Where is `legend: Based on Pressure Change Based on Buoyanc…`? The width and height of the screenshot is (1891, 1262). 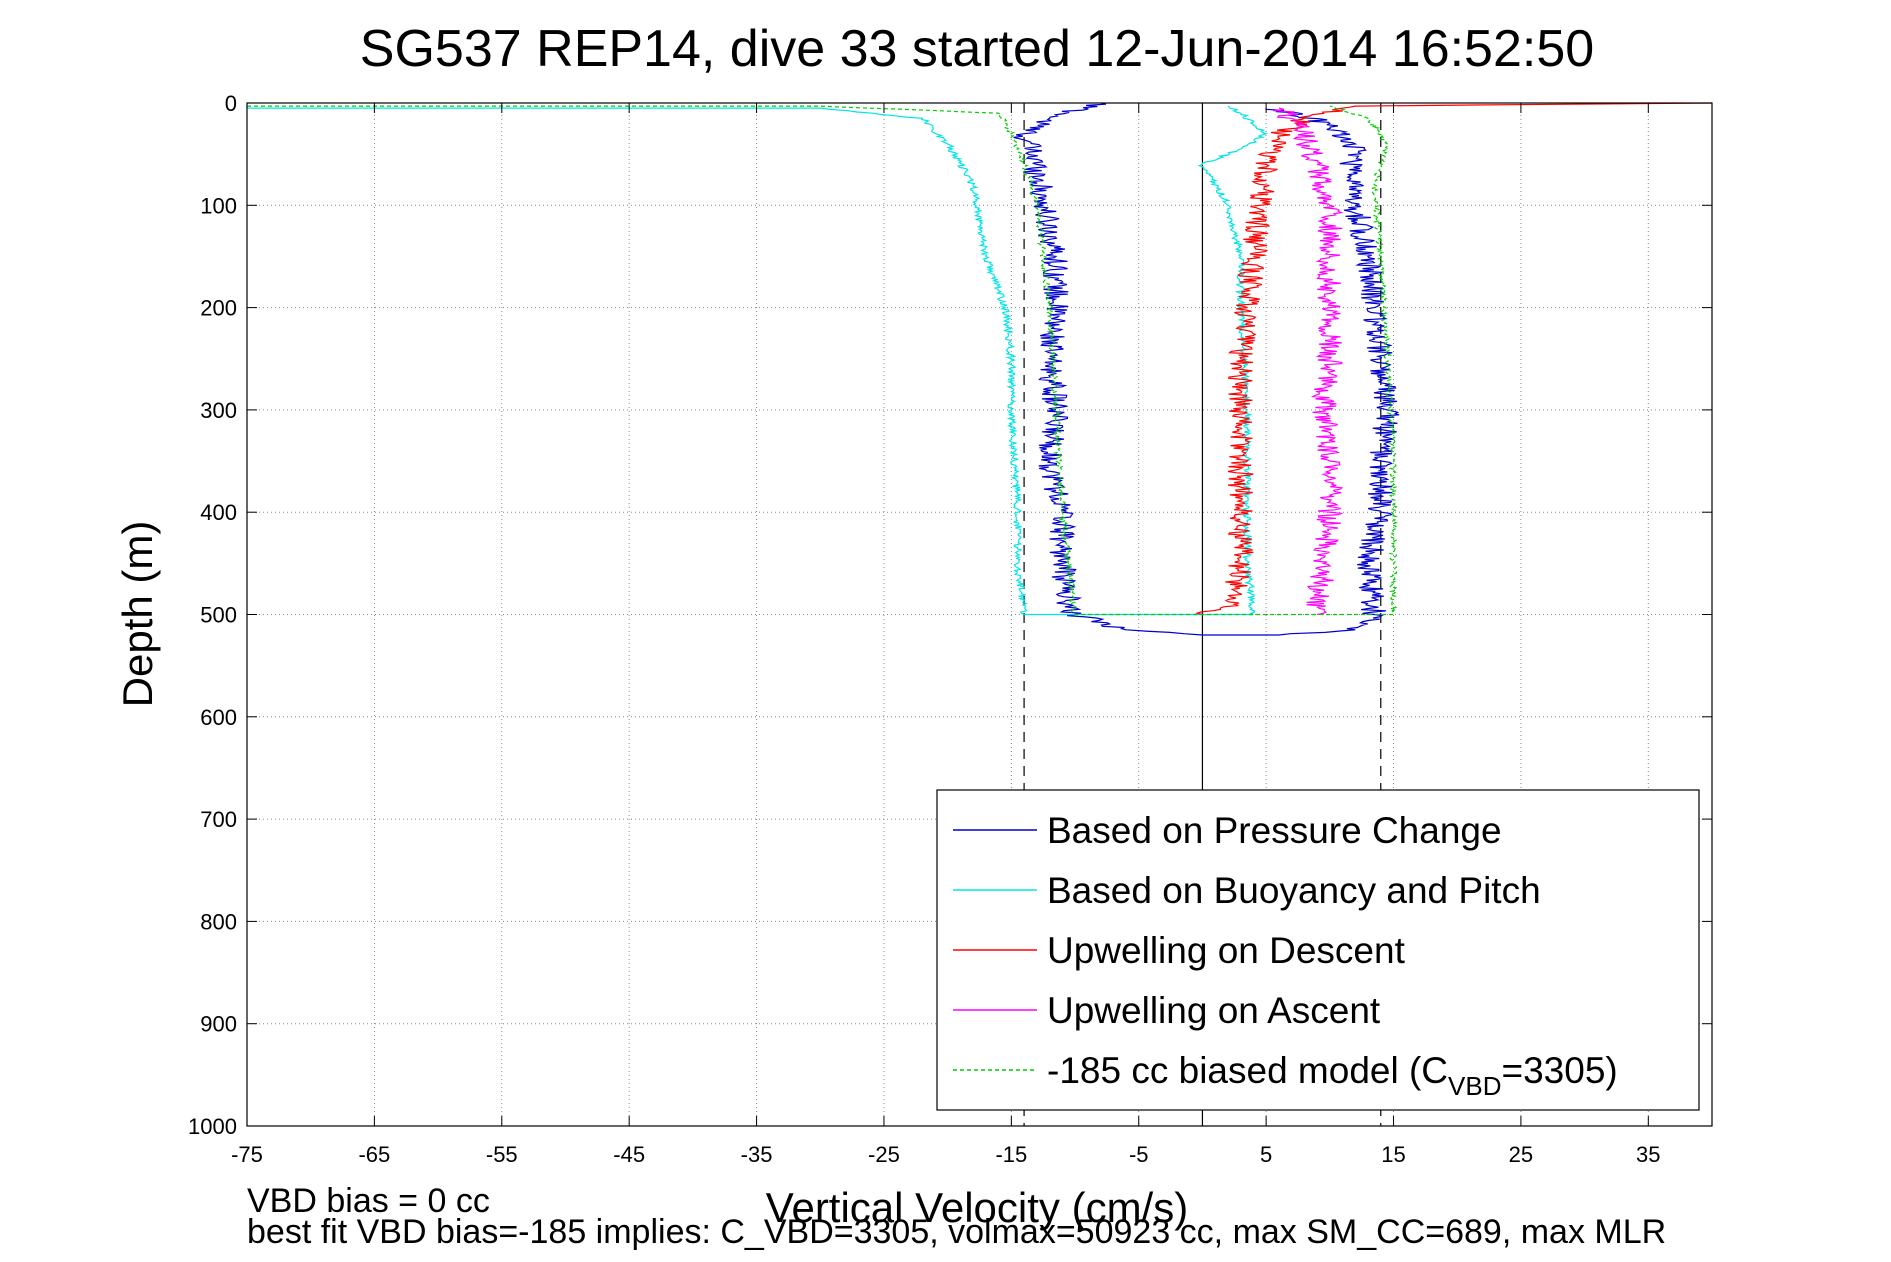 legend: Based on Pressure Change Based on Buoyanc… is located at coordinates (1318, 950).